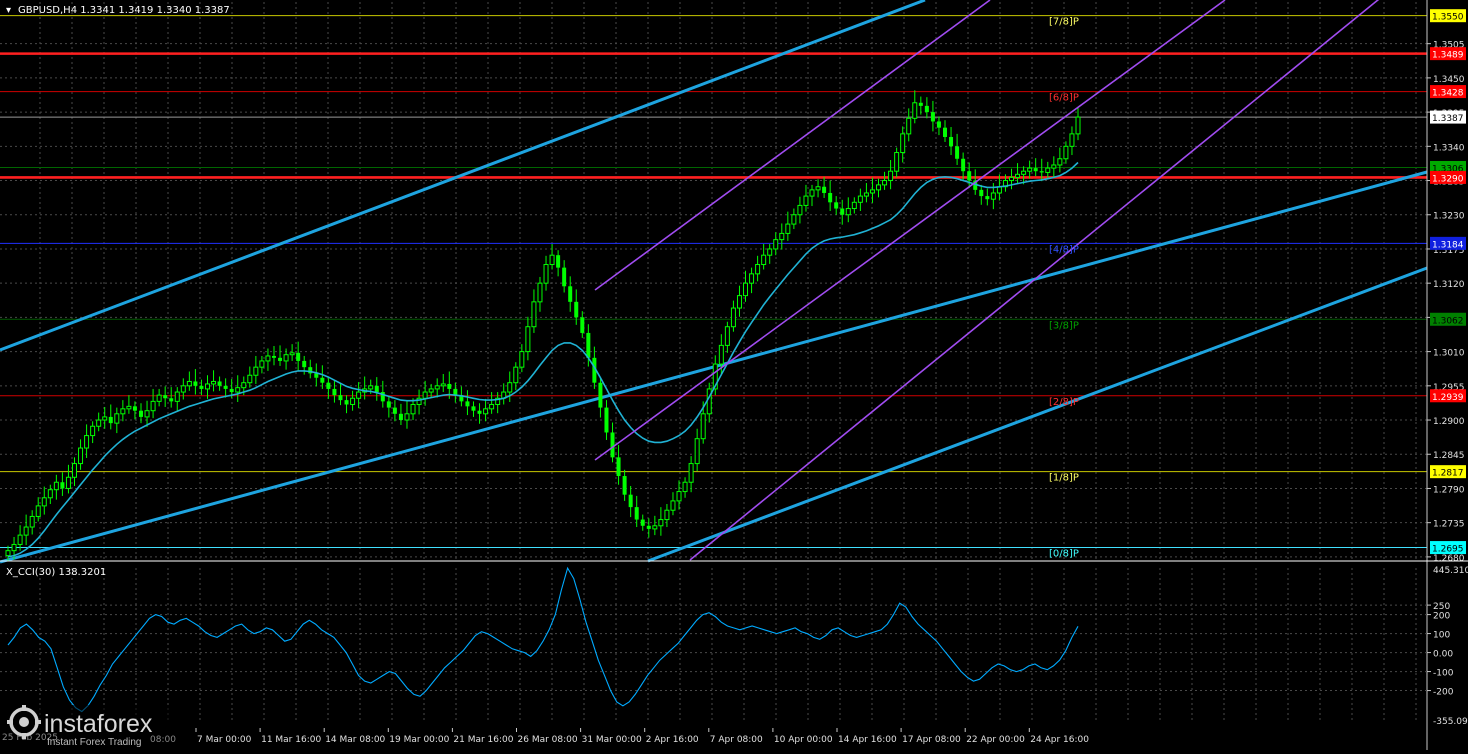 Image resolution: width=1468 pixels, height=754 pixels. I want to click on time-tick-label: 26 Mar 08:00, so click(548, 740).